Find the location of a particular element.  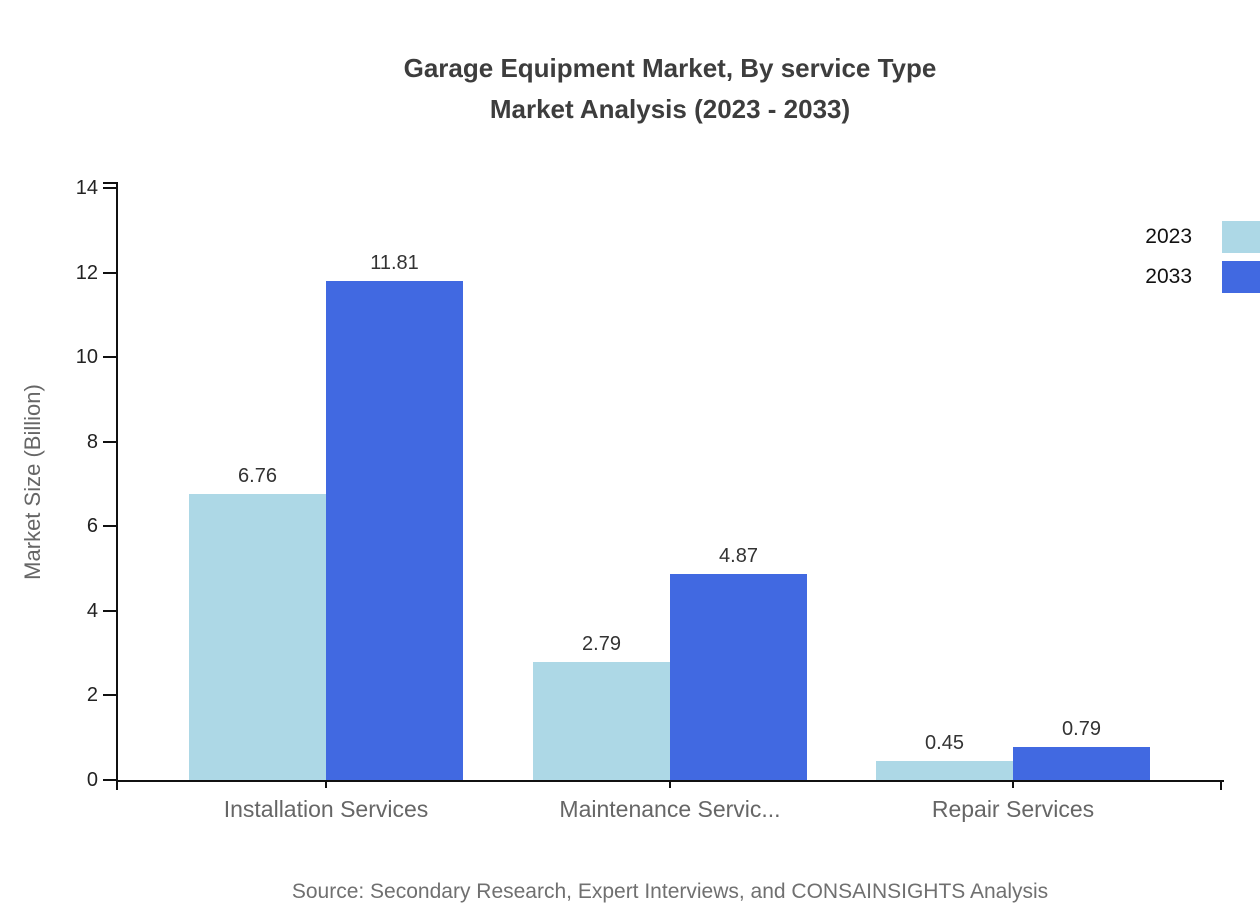

y-axis-tick-label: 14 is located at coordinates (86, 188).